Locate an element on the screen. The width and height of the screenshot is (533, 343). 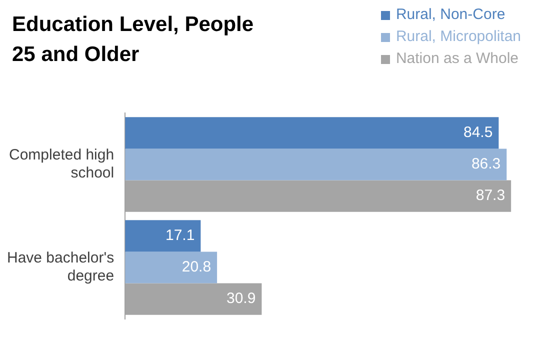
y-tick-label: Have bachelor's degree is located at coordinates (60, 267).